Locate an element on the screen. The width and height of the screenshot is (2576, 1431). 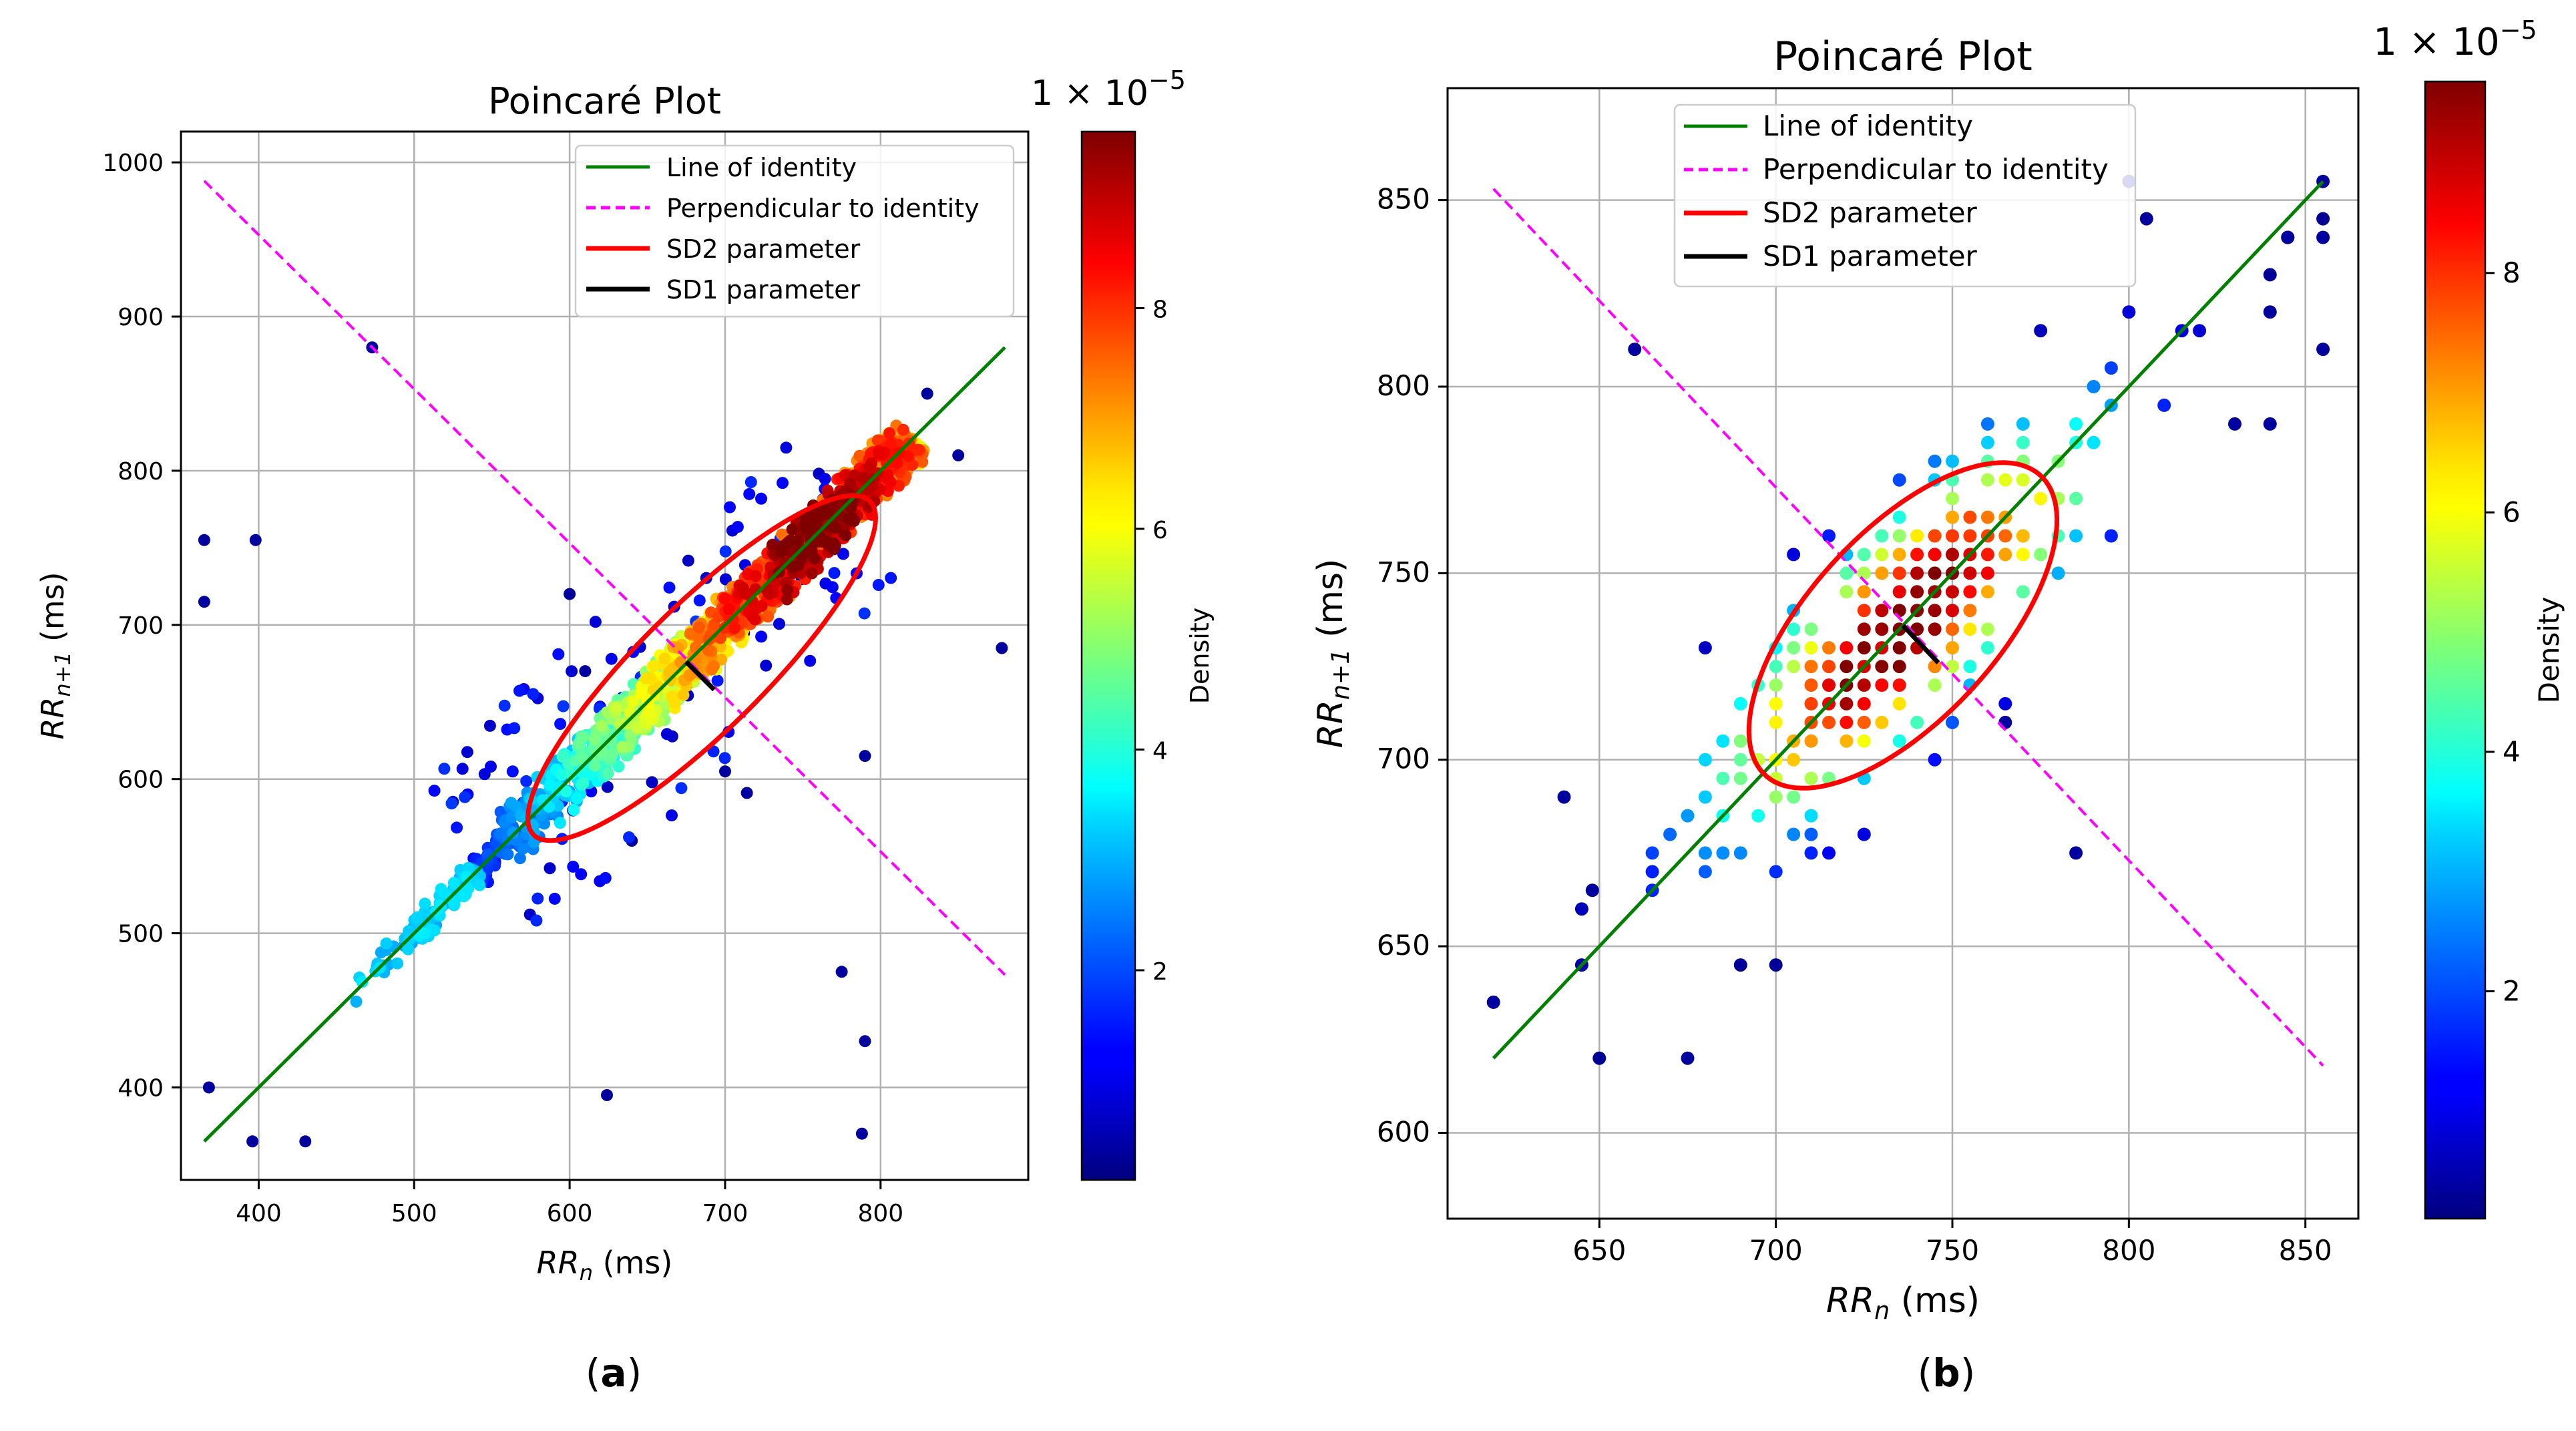
colorbar-tick-label: 2 is located at coordinates (1160, 972).